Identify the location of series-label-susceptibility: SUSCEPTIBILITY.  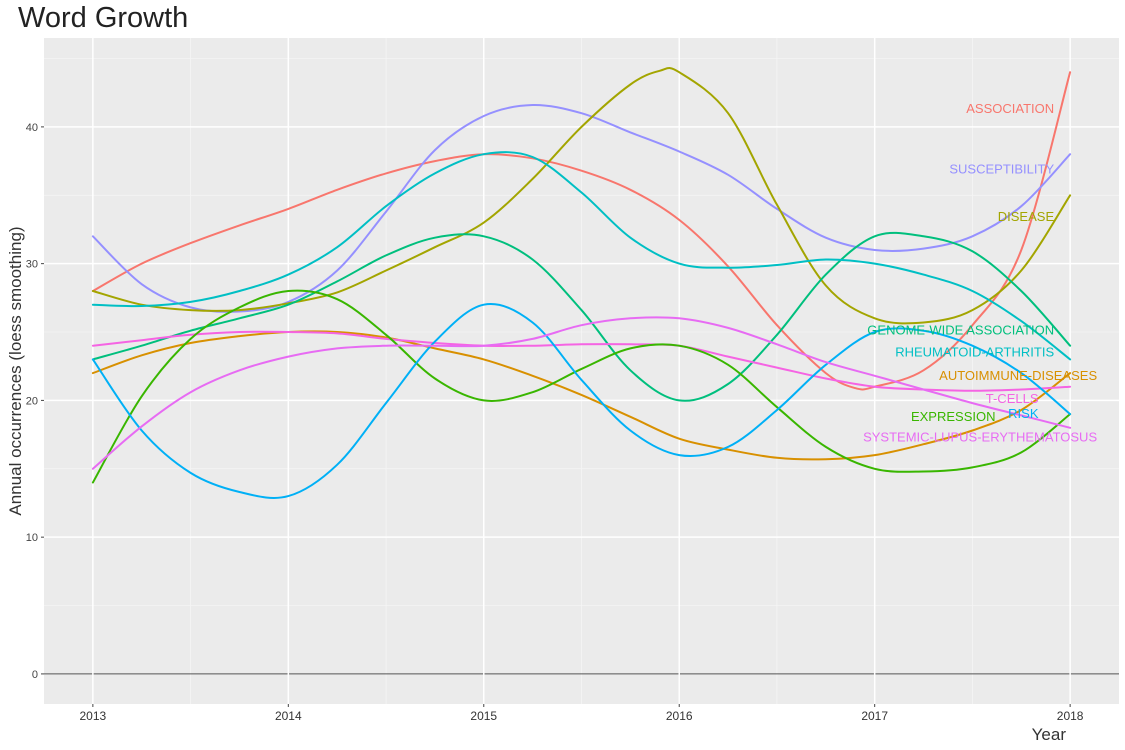
(1001, 168).